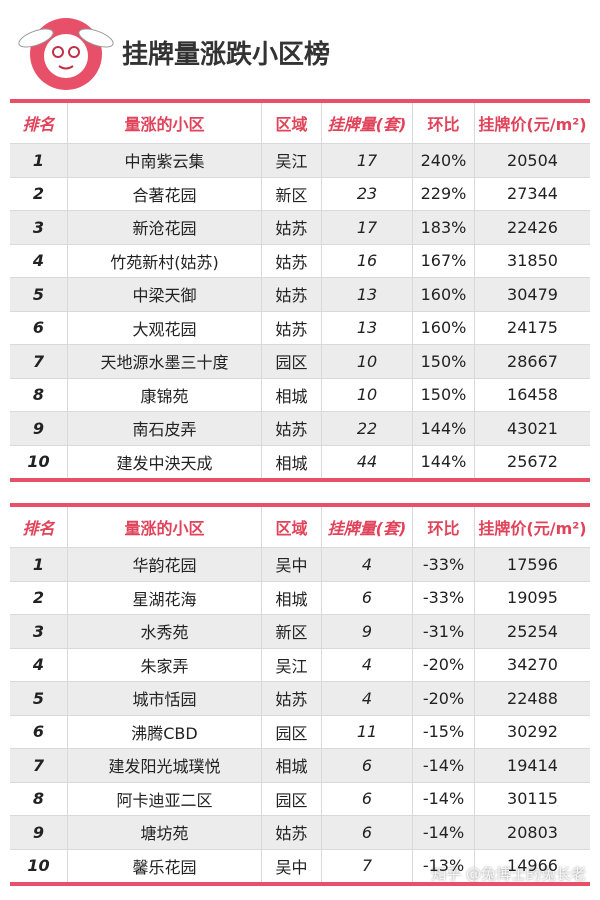 This screenshot has width=600, height=900. I want to click on row: 3 水秀苑 新区 9 -31% 25254, so click(300, 631).